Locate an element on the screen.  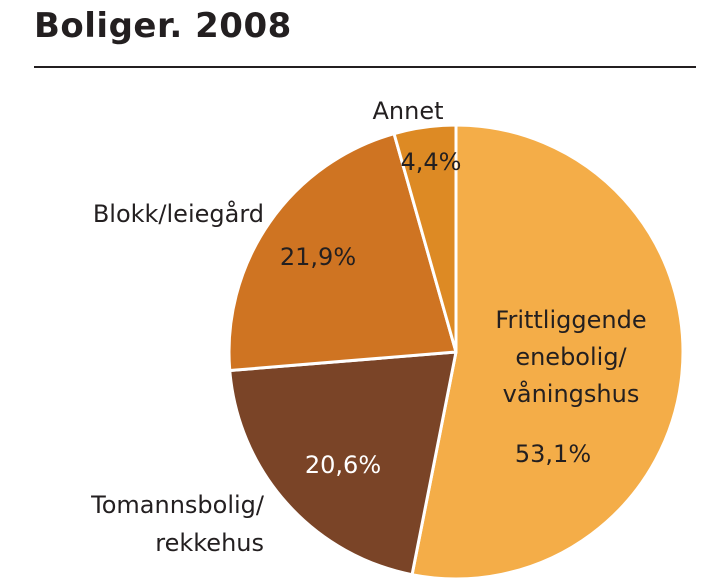
slice-value-2: 20,6% is located at coordinates (343, 465).